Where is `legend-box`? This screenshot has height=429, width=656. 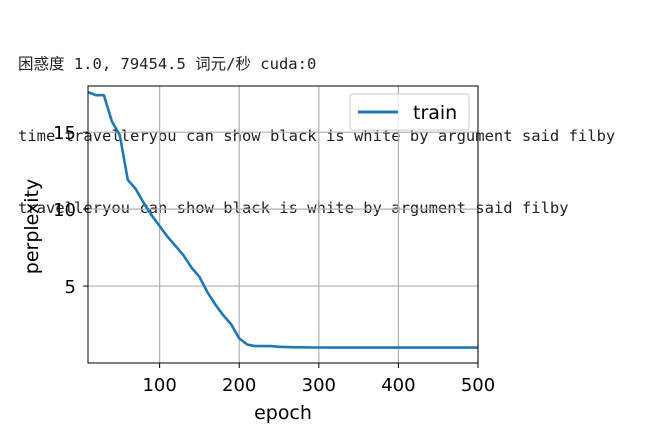
legend-box is located at coordinates (409, 112).